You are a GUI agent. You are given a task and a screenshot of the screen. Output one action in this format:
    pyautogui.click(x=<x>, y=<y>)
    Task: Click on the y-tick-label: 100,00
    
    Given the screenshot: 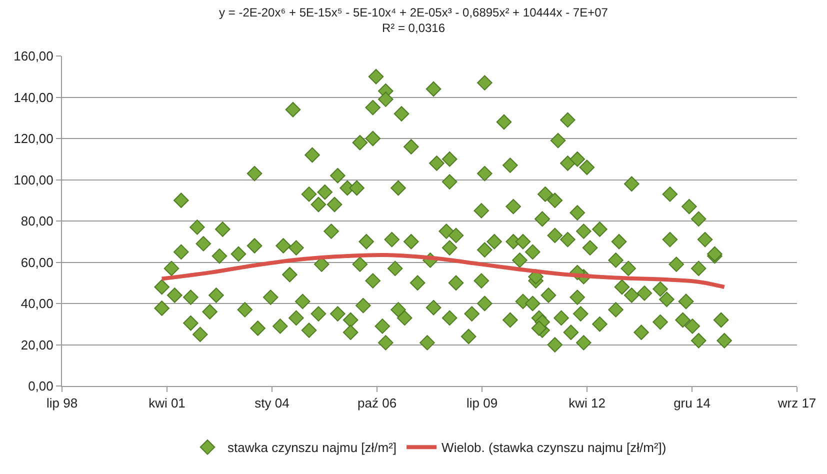 What is the action you would take?
    pyautogui.click(x=34, y=180)
    